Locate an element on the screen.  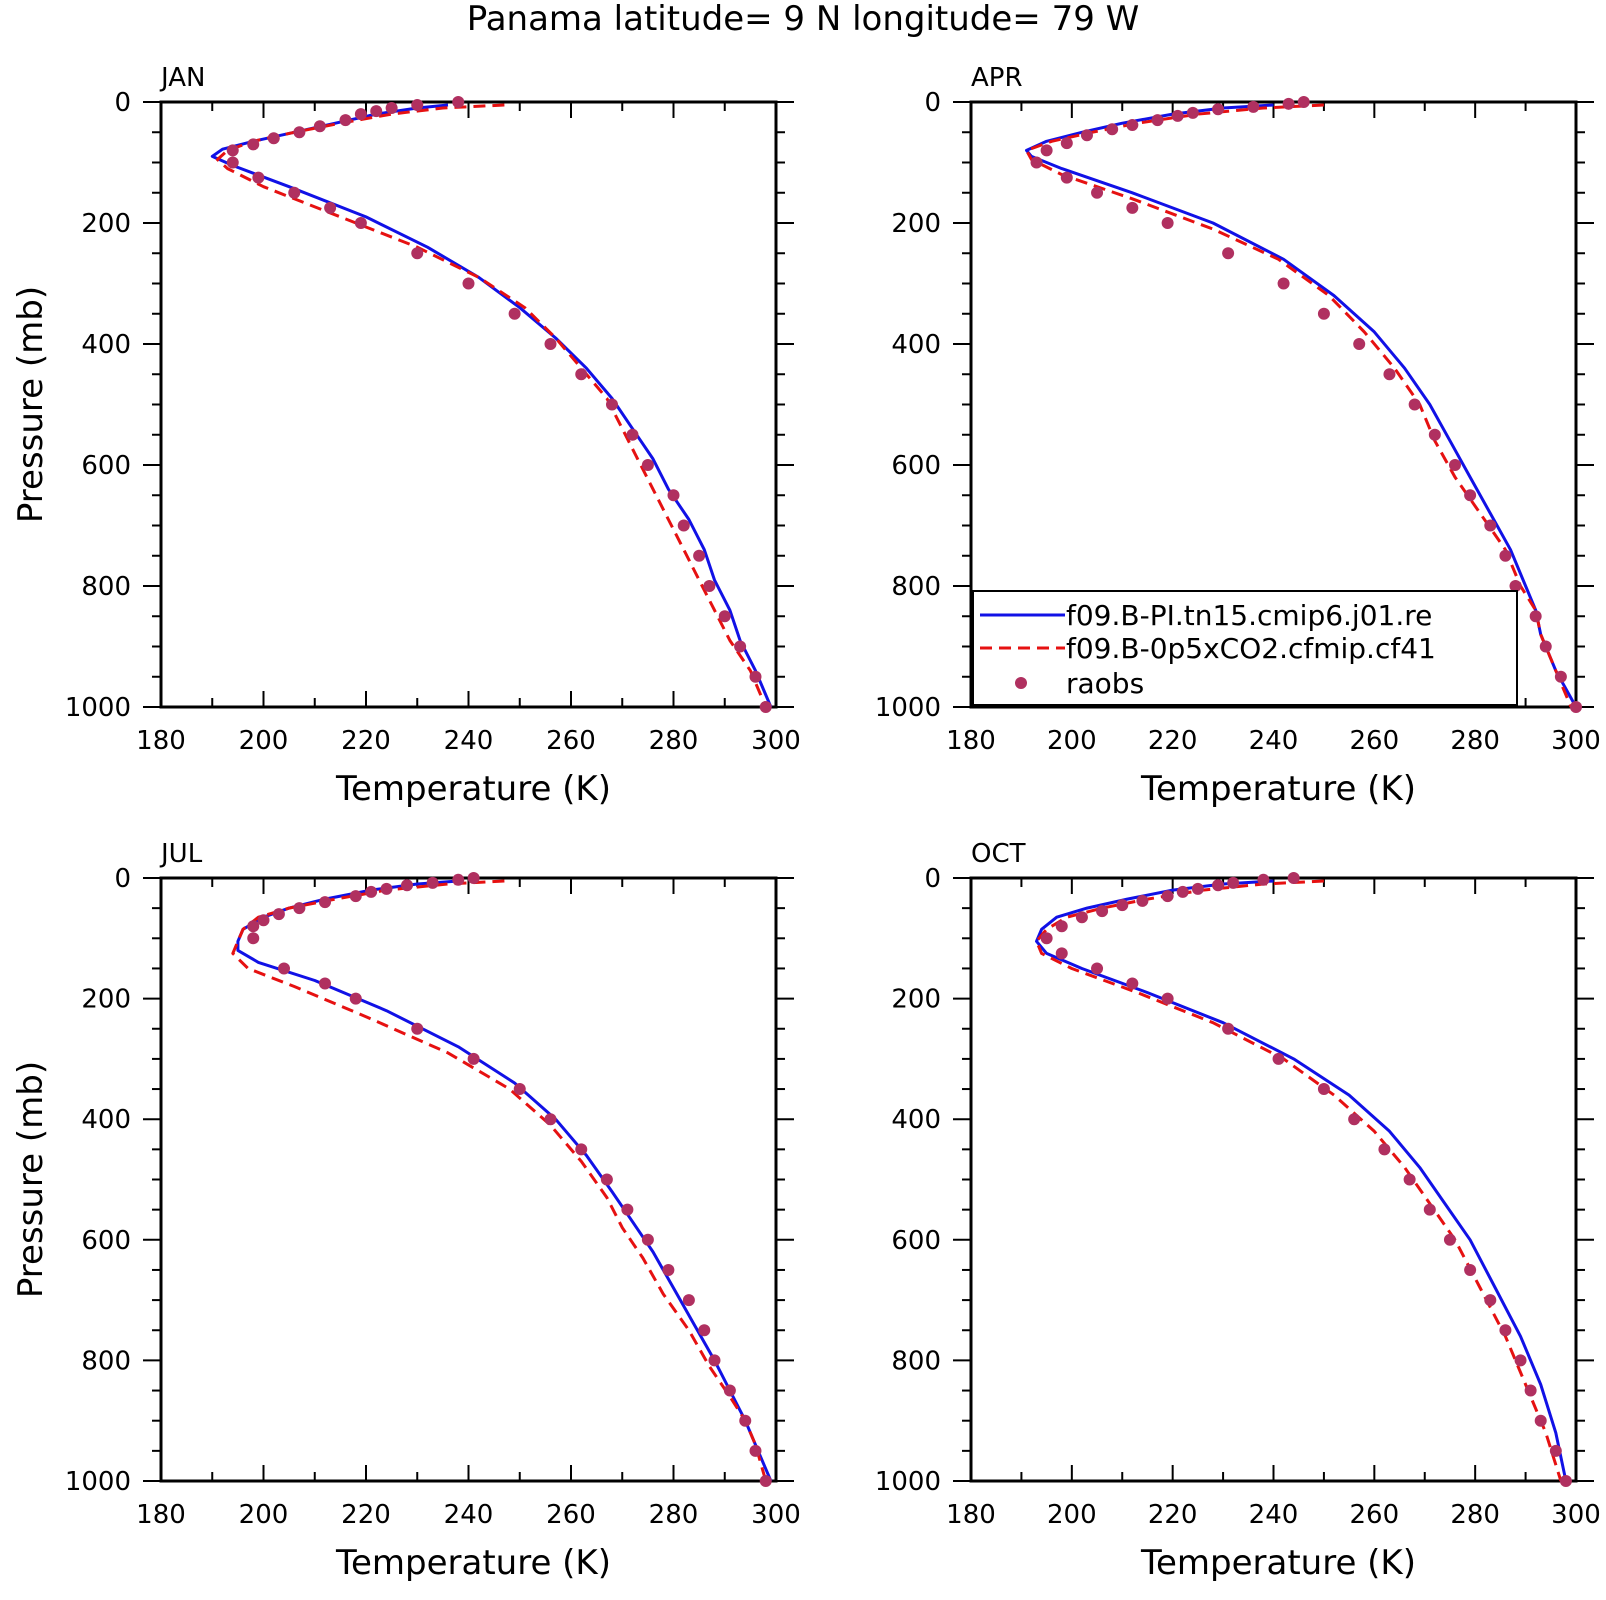
x-axis-title: Temperature (K) is located at coordinates (1278, 789).